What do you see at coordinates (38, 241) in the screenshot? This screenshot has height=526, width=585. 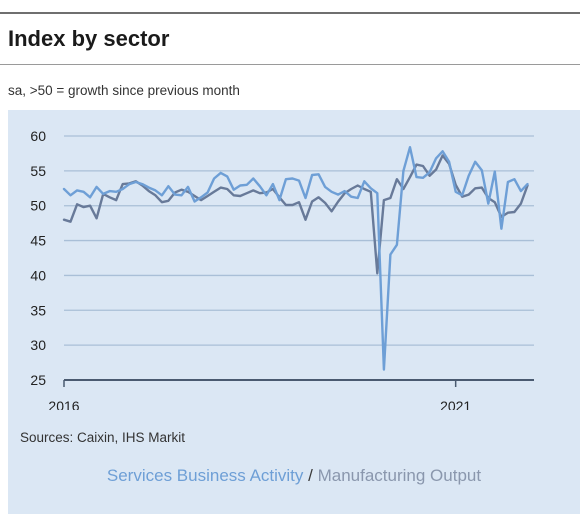 I see `y-tick-label-45: 45` at bounding box center [38, 241].